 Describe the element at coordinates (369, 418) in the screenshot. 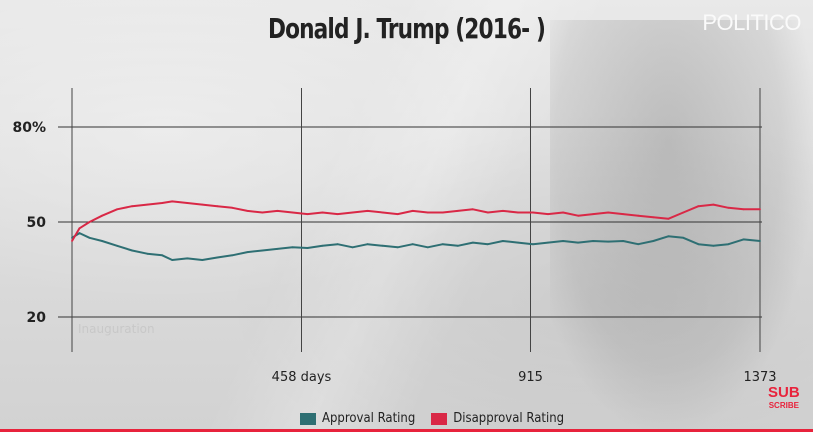

I see `legend-label-approval: Approval Rating` at that location.